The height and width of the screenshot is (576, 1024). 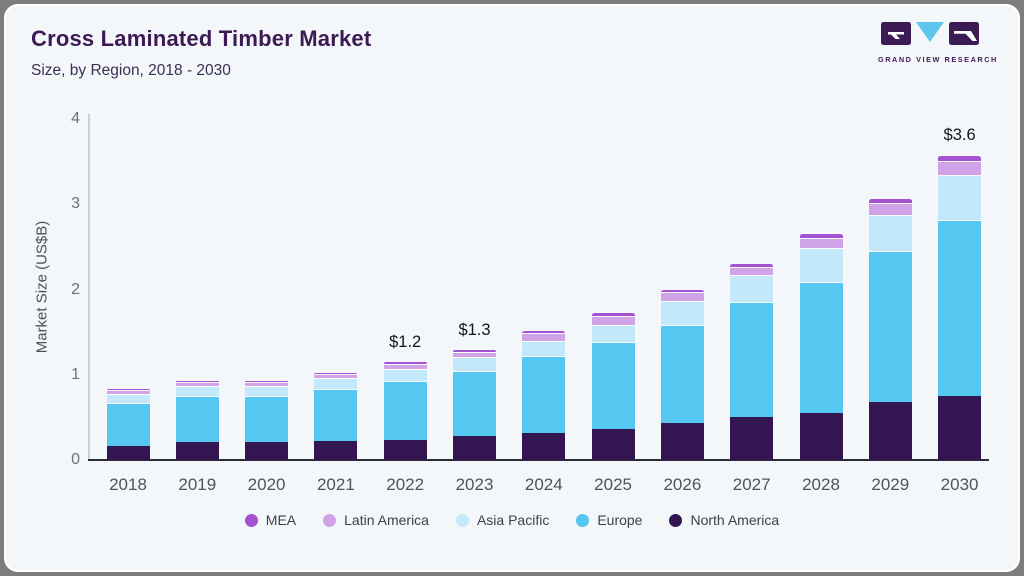 What do you see at coordinates (281, 520) in the screenshot?
I see `legend-label: MEA` at bounding box center [281, 520].